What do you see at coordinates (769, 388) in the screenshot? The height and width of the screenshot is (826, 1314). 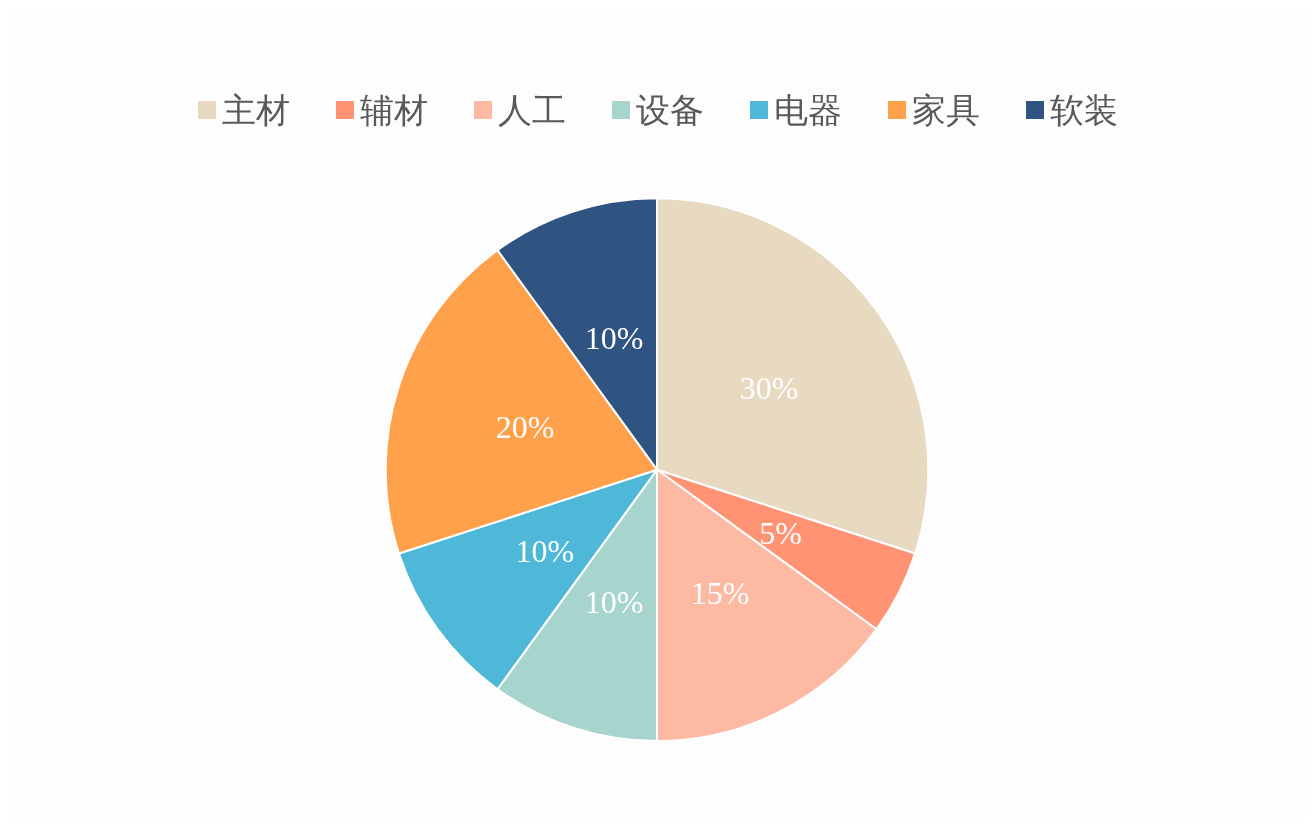 I see `data-label: 30%` at bounding box center [769, 388].